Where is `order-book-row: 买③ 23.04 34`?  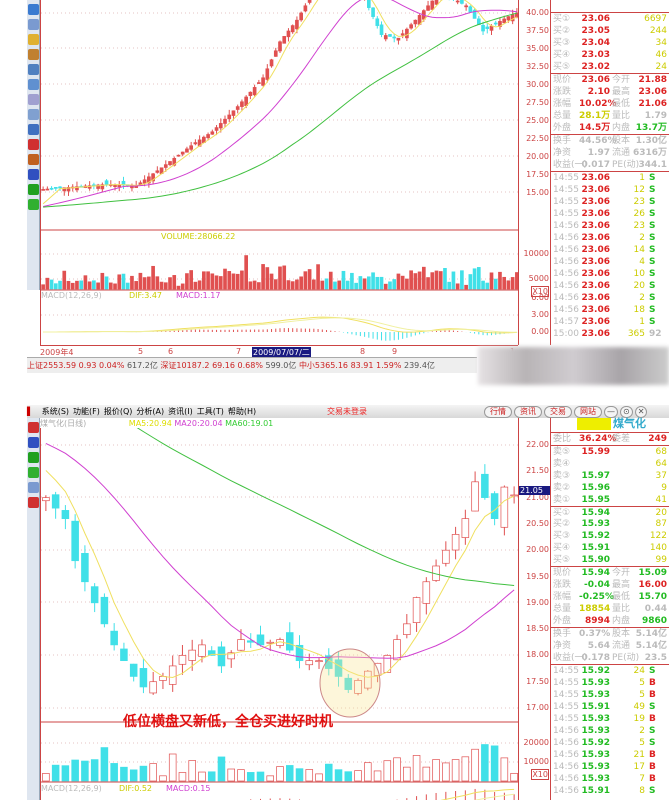
order-book-row: 买③ 23.04 34 is located at coordinates (610, 43).